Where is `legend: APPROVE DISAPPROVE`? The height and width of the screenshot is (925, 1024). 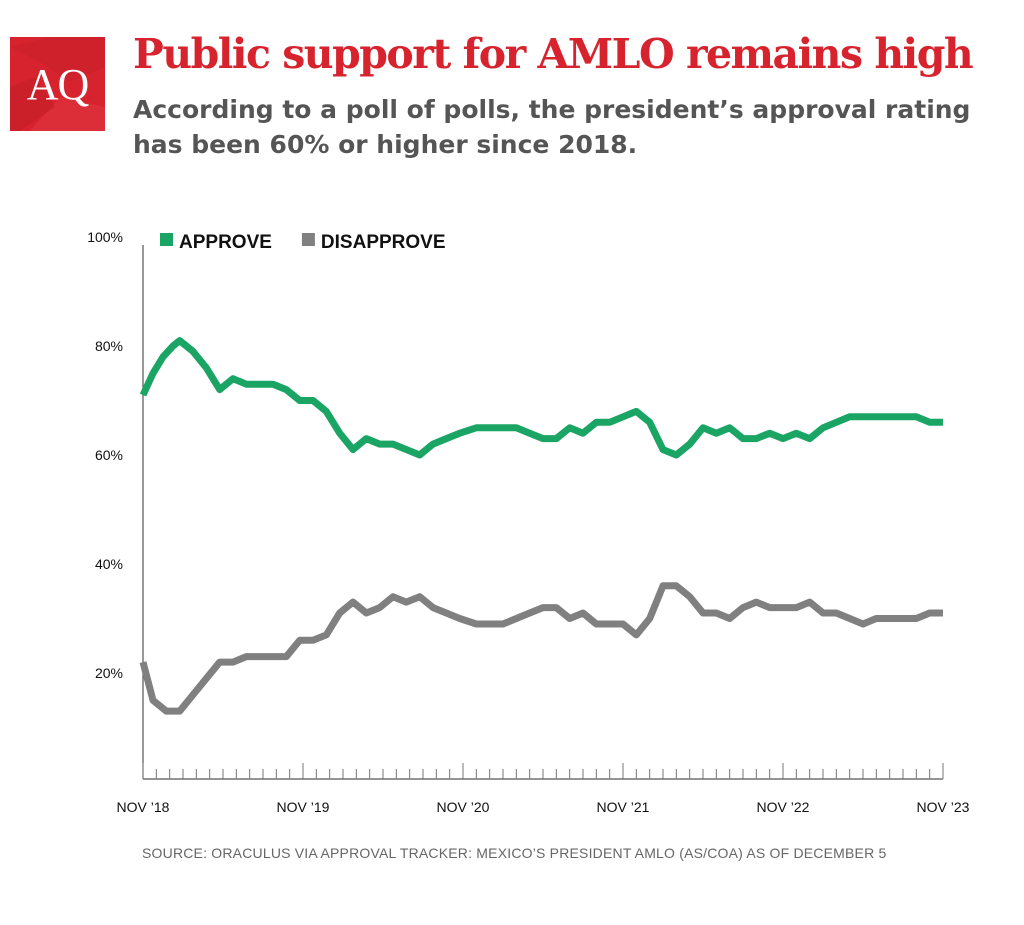 legend: APPROVE DISAPPROVE is located at coordinates (303, 242).